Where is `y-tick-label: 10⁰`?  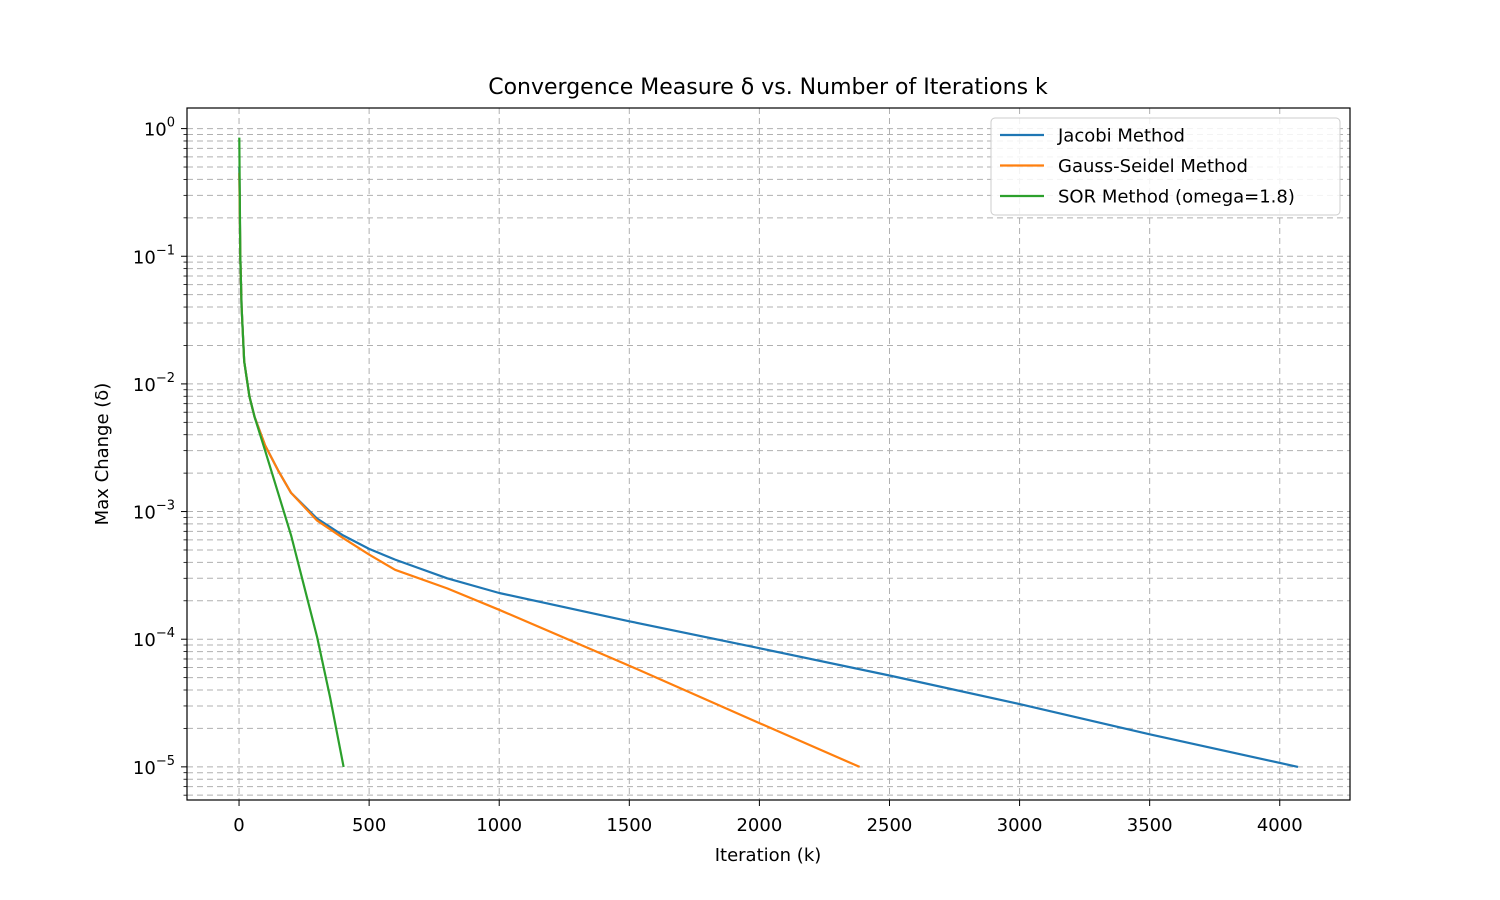 y-tick-label: 10⁰ is located at coordinates (159, 128).